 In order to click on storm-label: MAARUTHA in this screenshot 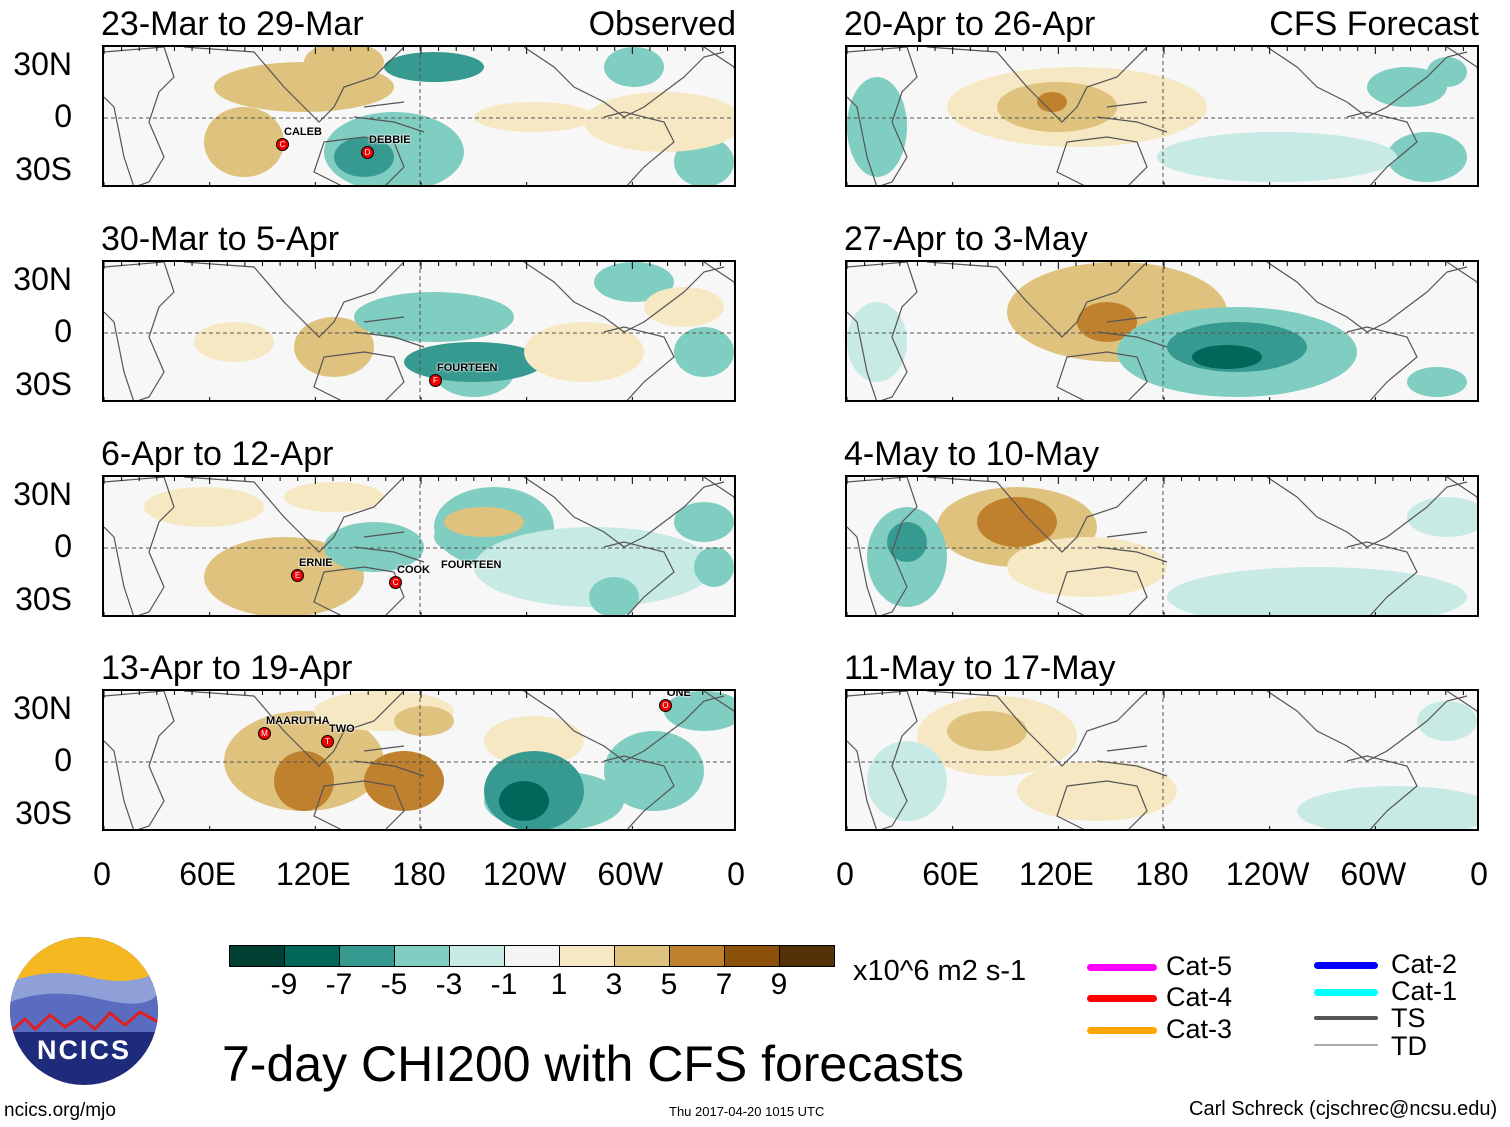, I will do `click(298, 721)`.